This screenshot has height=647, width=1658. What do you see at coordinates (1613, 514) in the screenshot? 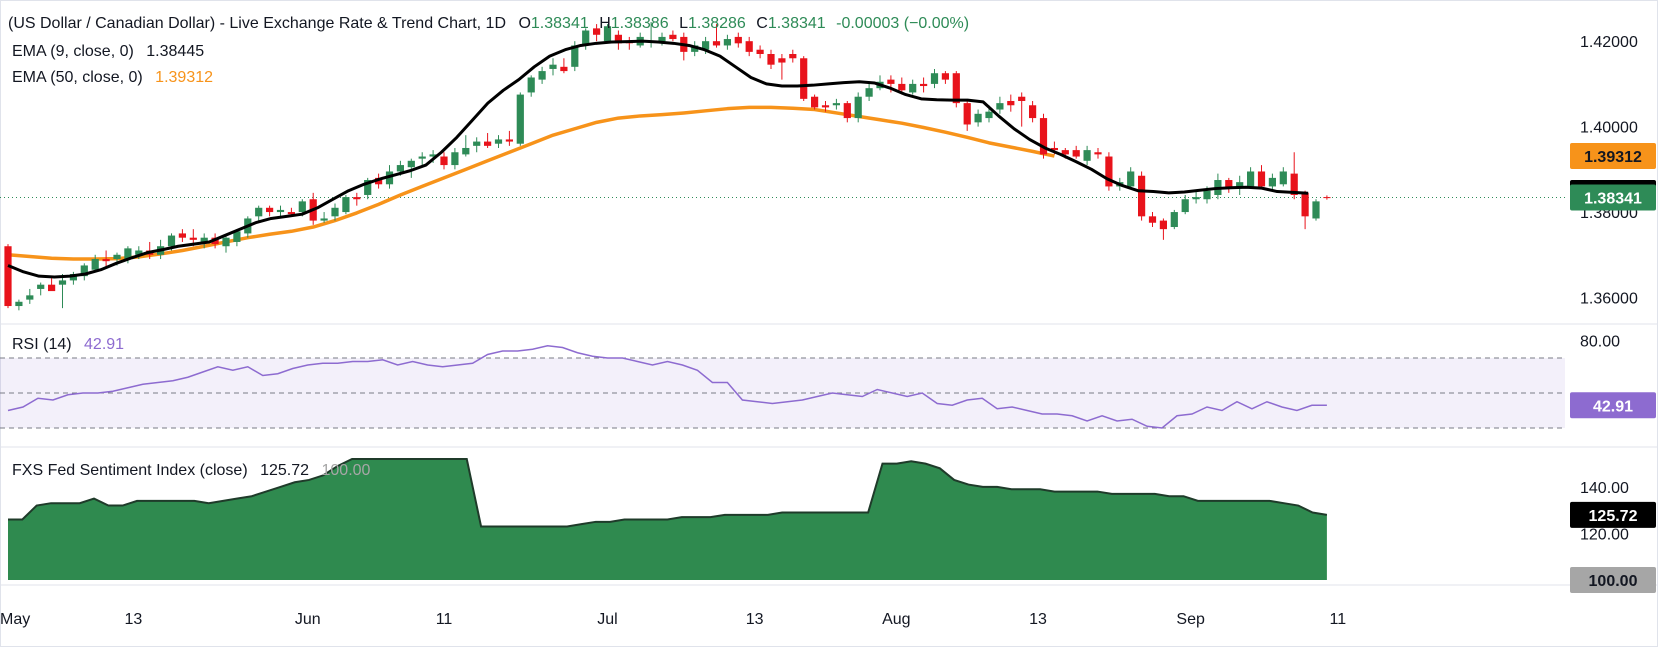
I see `fed-value-box` at bounding box center [1613, 514].